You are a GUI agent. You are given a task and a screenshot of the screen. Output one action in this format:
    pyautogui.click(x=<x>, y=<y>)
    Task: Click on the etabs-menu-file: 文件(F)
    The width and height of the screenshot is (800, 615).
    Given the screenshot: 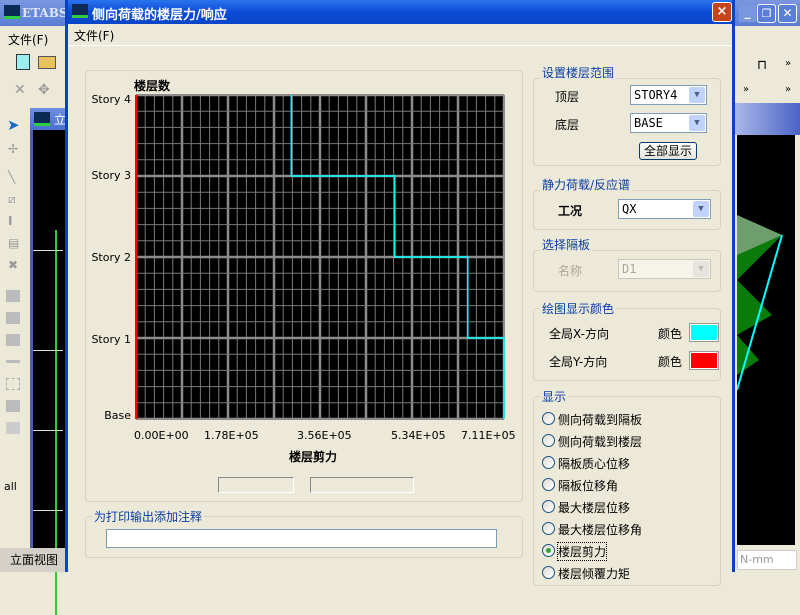 What is the action you would take?
    pyautogui.click(x=28, y=40)
    